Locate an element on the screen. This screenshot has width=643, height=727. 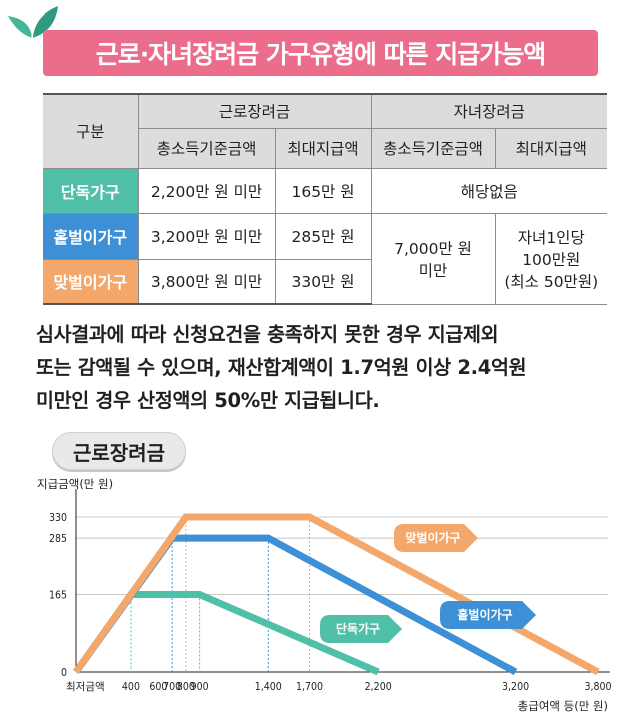
cell-max: 165만 원 is located at coordinates (323, 190).